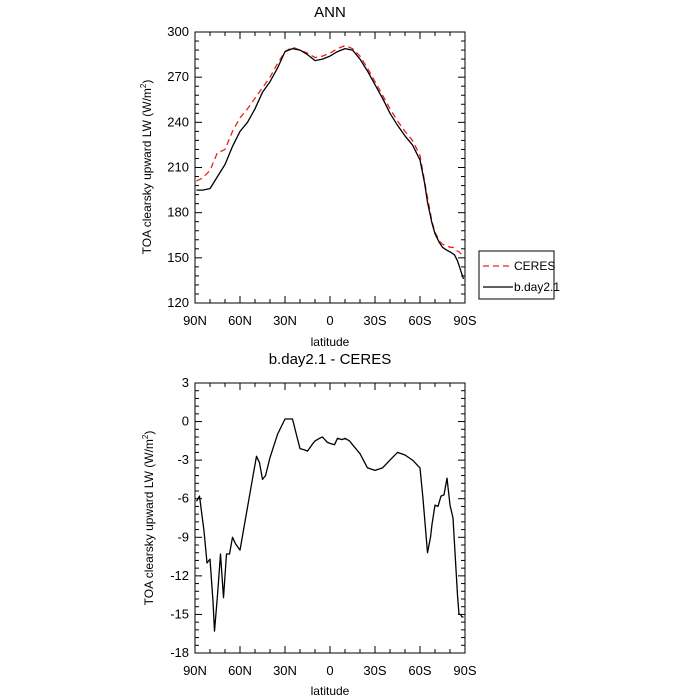  I want to click on top-panel-xlabel: latitude, so click(330, 342).